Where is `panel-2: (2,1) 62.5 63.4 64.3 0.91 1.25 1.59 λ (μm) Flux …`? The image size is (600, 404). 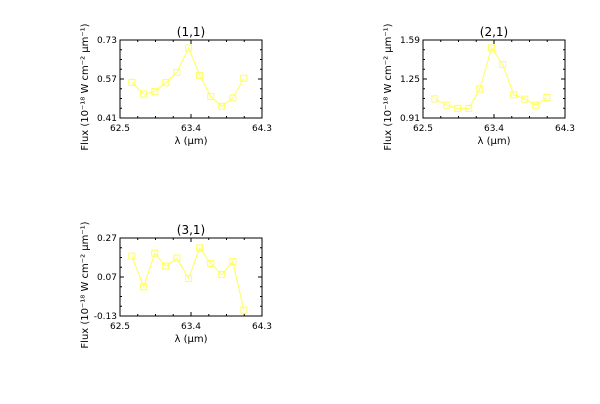 panel-2: (2,1) 62.5 63.4 64.3 0.91 1.25 1.59 λ (μm) Flux … is located at coordinates (479, 86).